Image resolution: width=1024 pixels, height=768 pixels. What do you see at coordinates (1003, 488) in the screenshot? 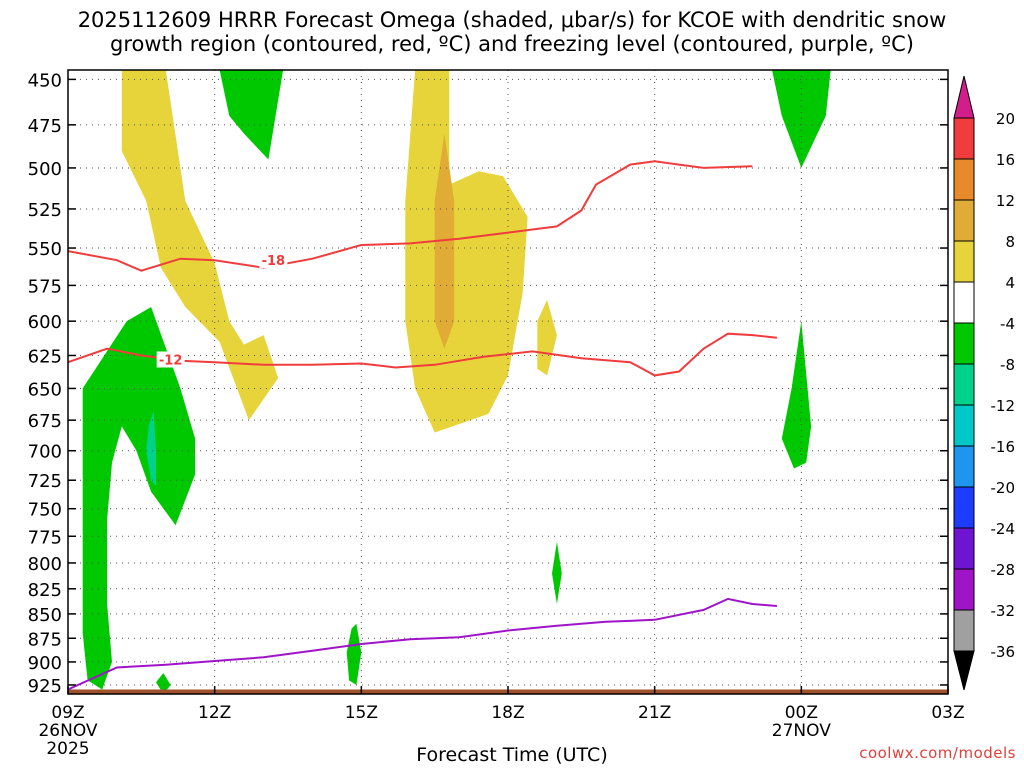
I see `colorbar-label-9: -20` at bounding box center [1003, 488].